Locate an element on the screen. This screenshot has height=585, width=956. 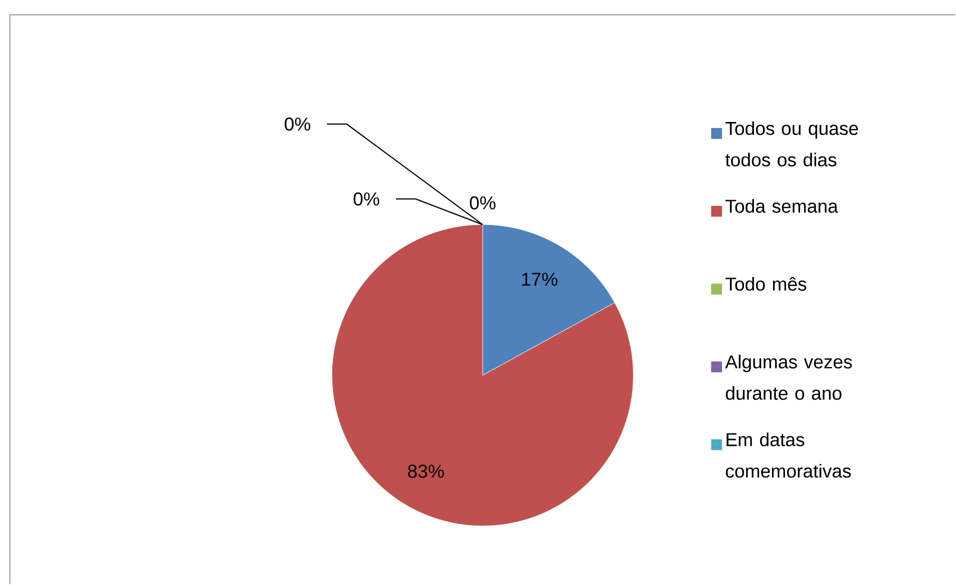
legend-label: Algumas vezes durante o ano is located at coordinates (788, 377).